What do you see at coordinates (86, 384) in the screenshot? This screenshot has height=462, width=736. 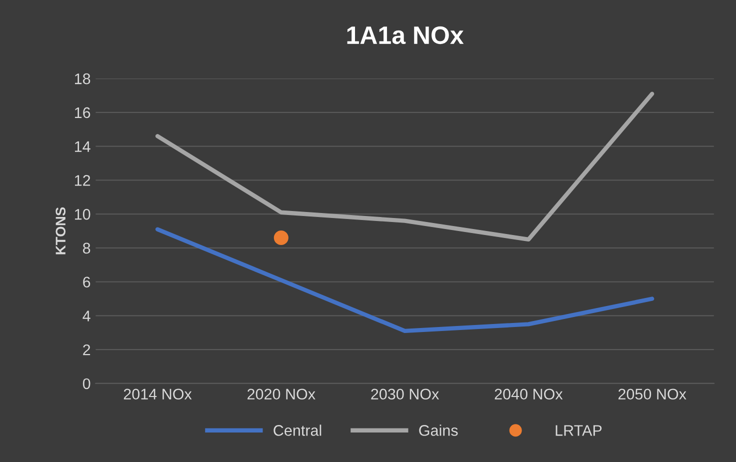 I see `y-tick-label: 0` at bounding box center [86, 384].